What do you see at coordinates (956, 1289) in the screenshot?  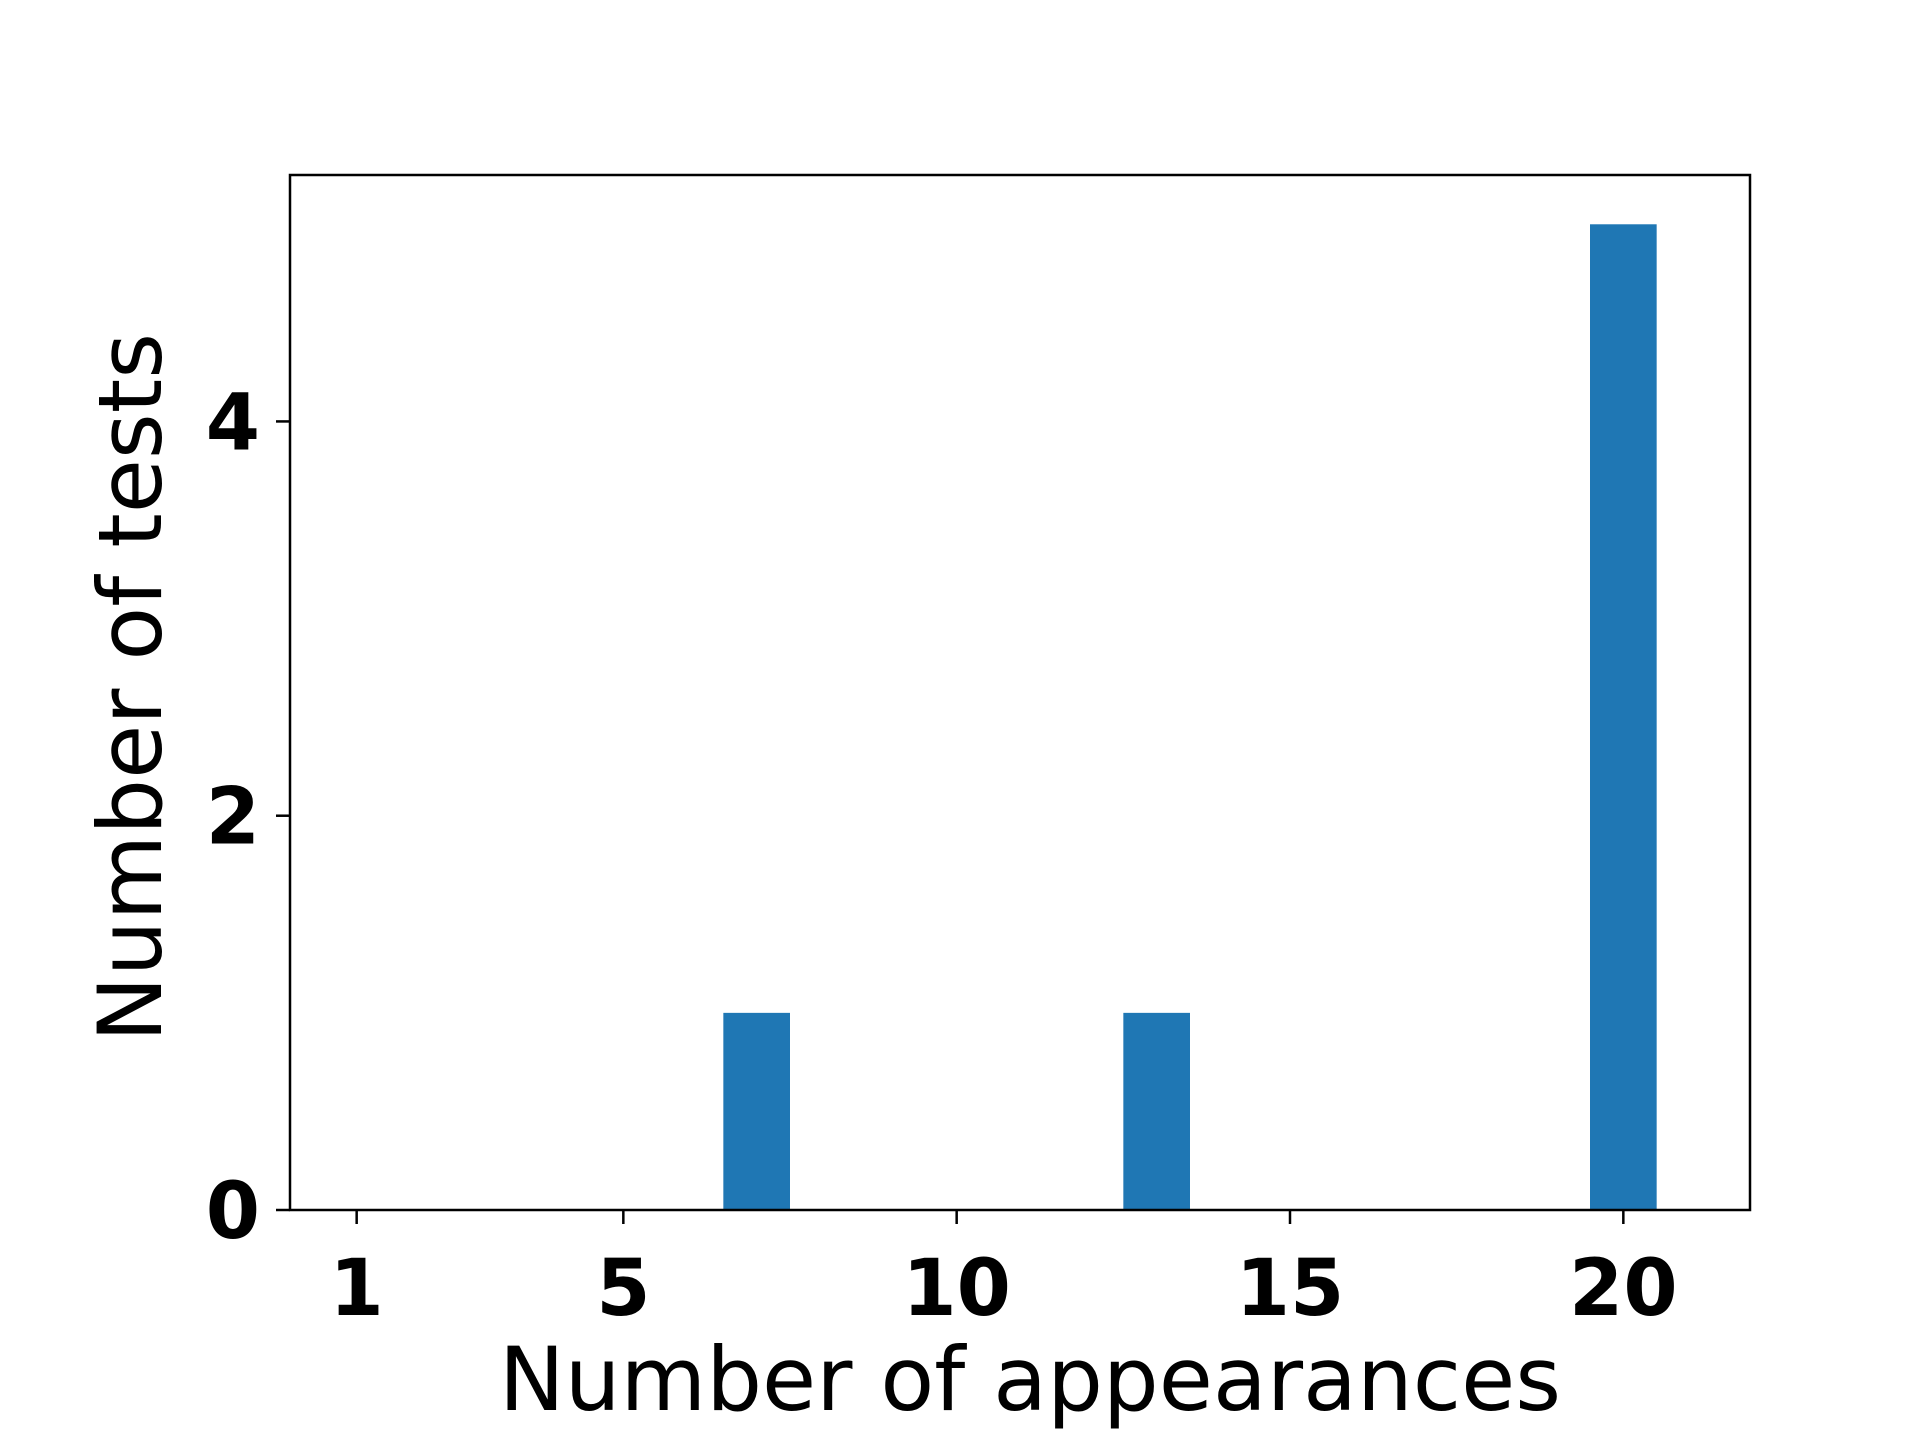 I see `x-tick-label-10: 10` at bounding box center [956, 1289].